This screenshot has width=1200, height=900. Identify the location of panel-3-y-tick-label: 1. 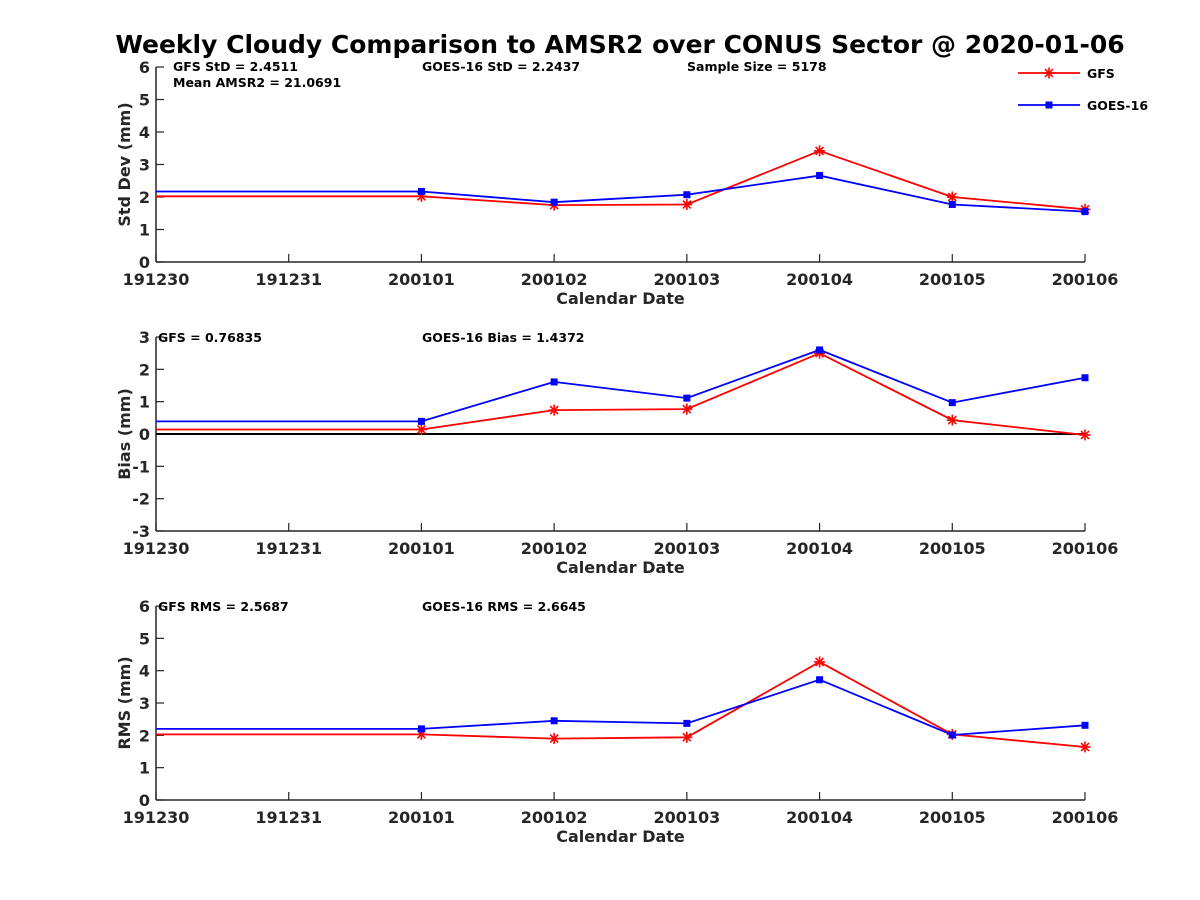
(144, 768).